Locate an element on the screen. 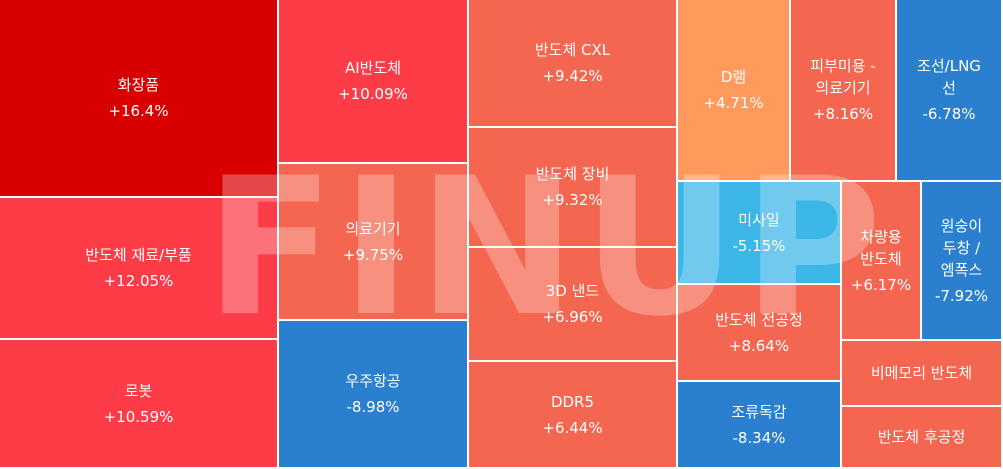 Image resolution: width=1003 pixels, height=469 pixels. tile-change-label: +10.09% is located at coordinates (373, 94).